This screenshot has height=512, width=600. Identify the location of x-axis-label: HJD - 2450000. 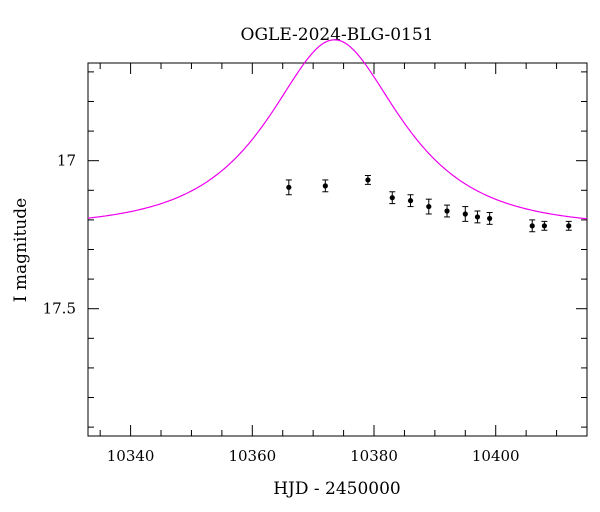
(337, 489).